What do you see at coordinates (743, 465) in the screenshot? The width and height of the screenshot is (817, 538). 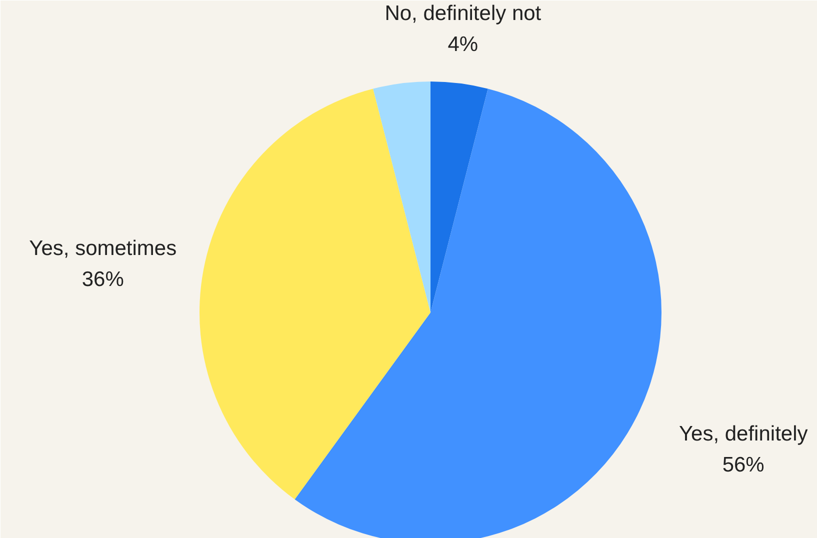 I see `data-label: 56%` at bounding box center [743, 465].